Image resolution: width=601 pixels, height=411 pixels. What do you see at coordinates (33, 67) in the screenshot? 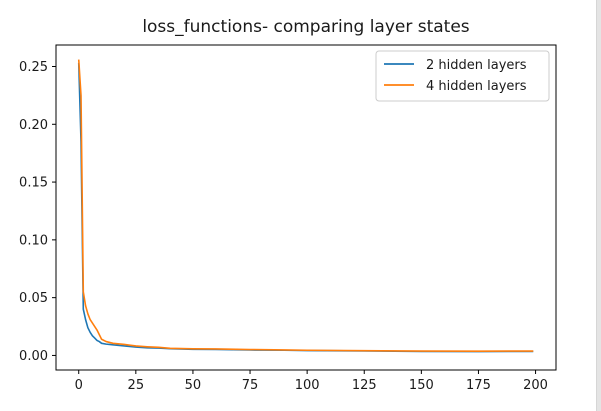
I see `y-tick-label: 0.25` at bounding box center [33, 67].